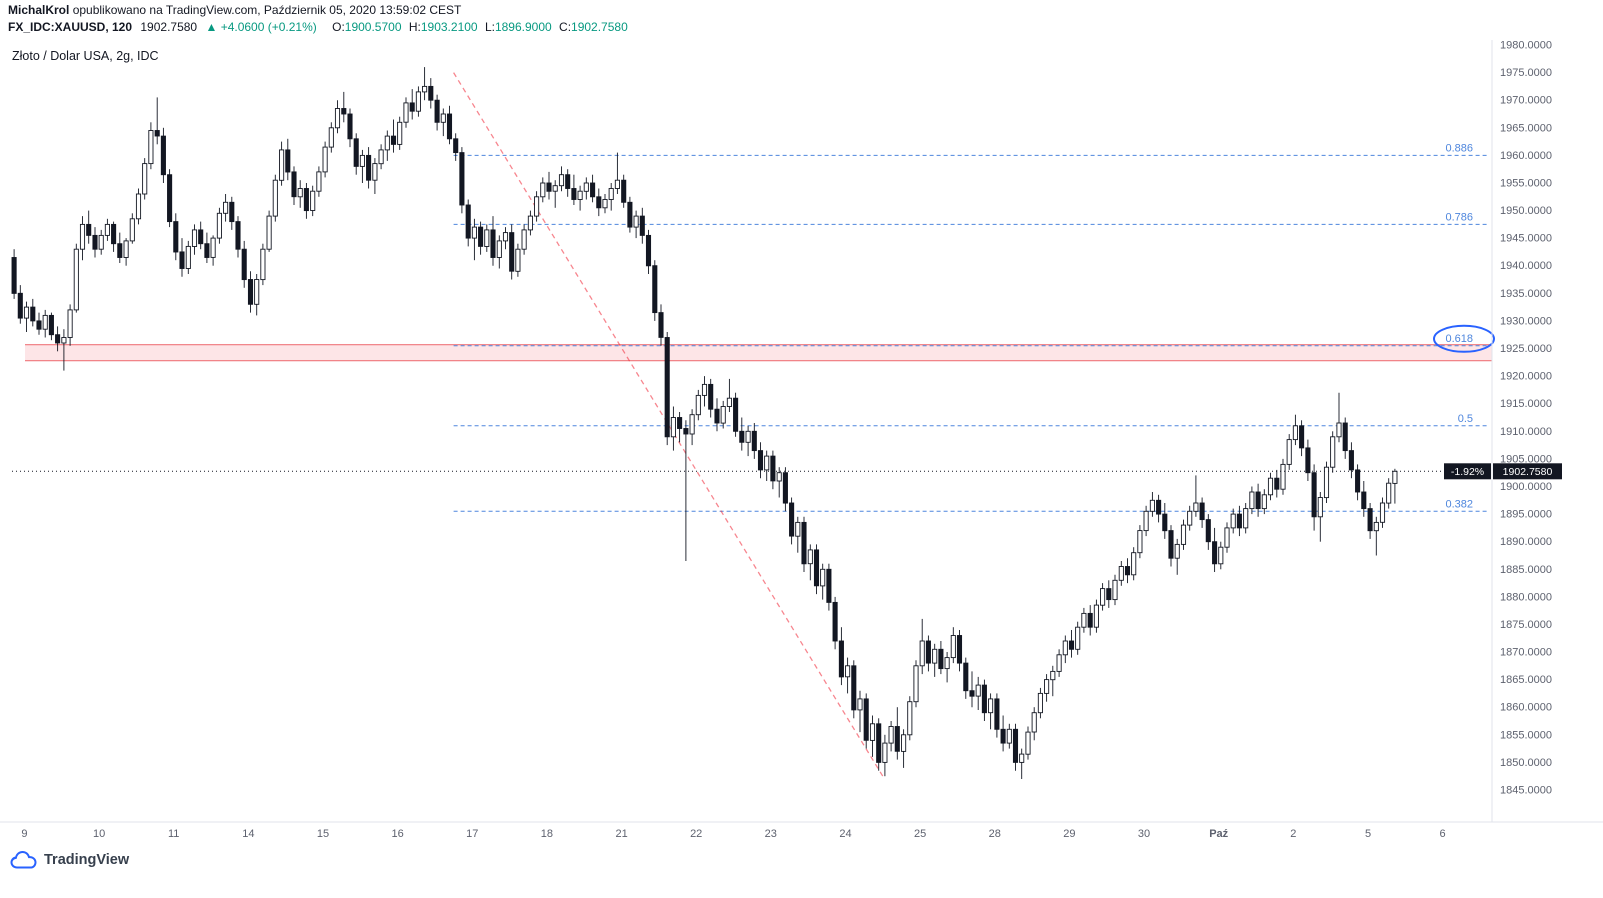  Describe the element at coordinates (970, 505) in the screenshot. I see `fib-level-0.382: 0.382` at that location.